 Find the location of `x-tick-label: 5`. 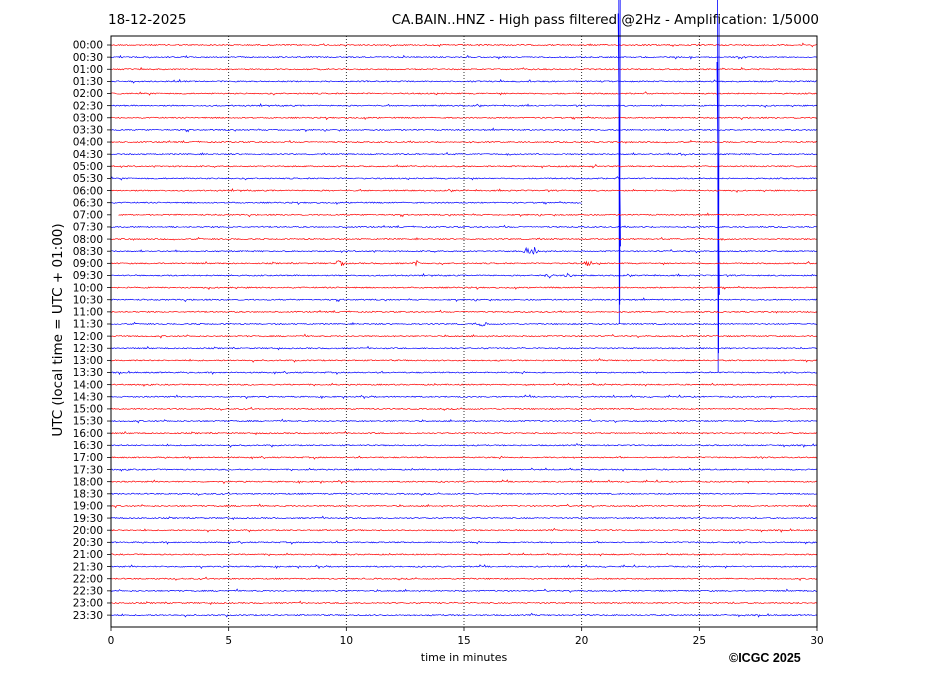

x-tick-label: 5 is located at coordinates (228, 641).